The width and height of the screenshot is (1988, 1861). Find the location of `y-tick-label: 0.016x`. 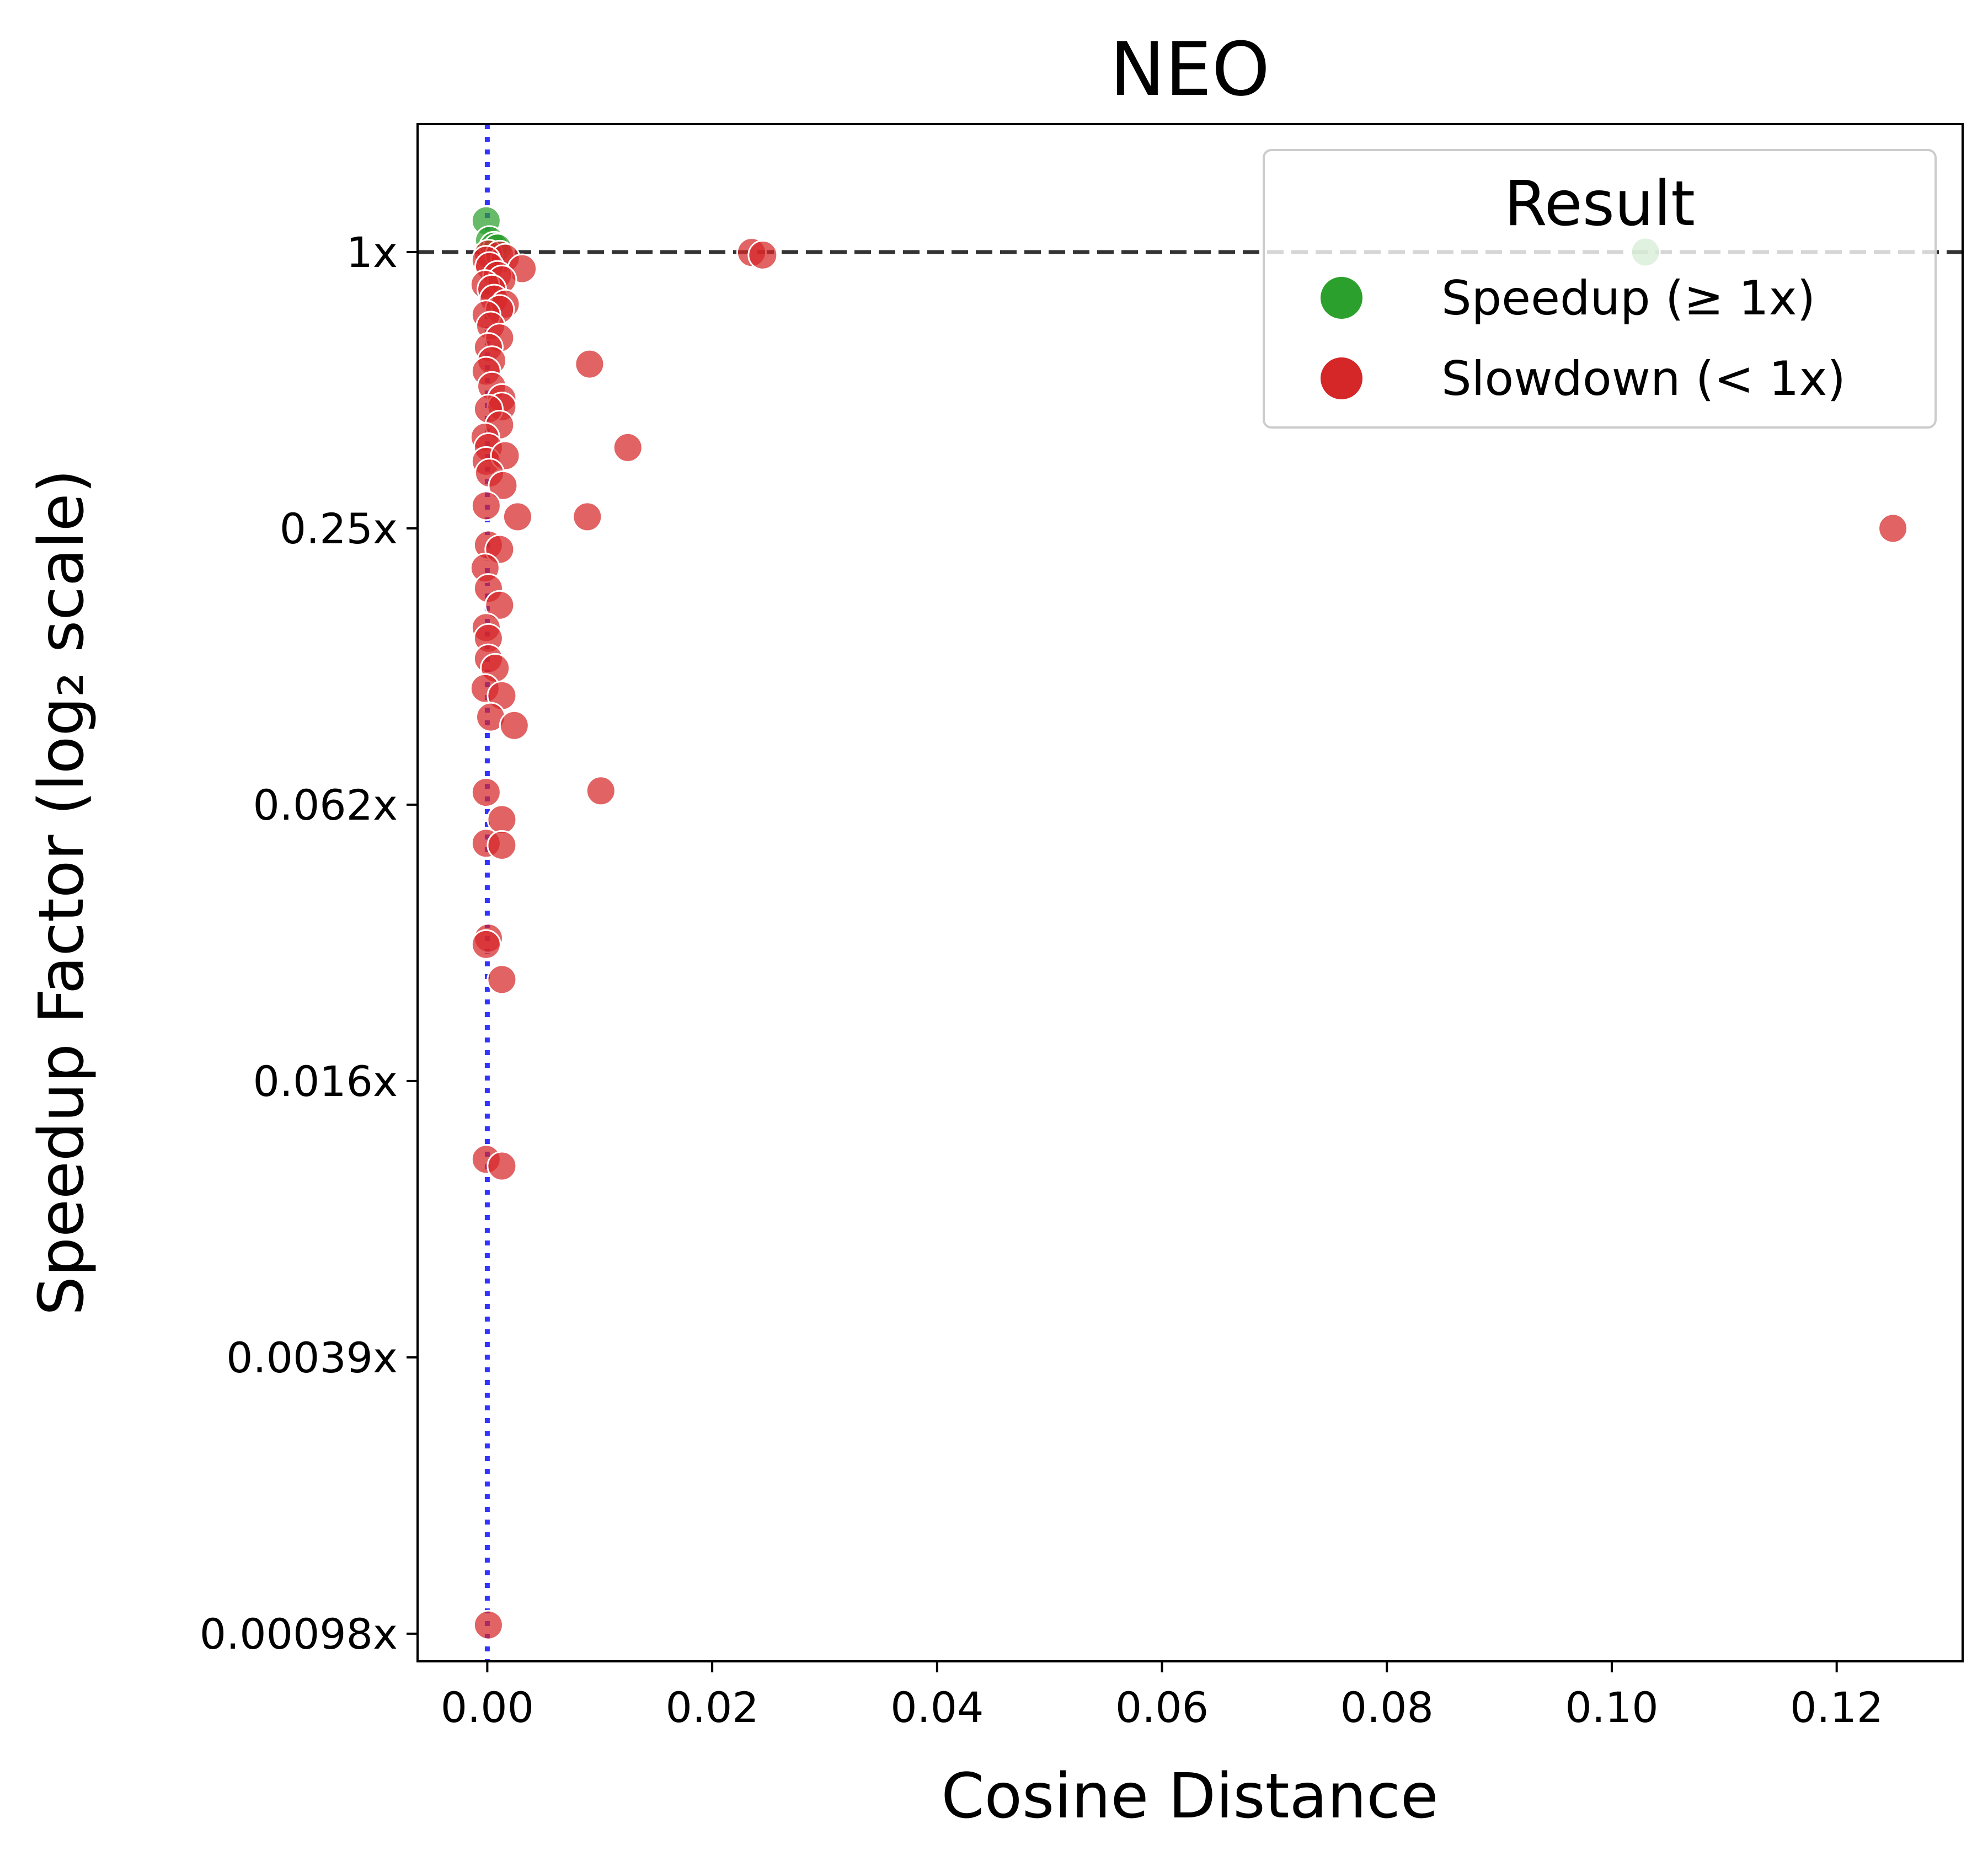

y-tick-label: 0.016x is located at coordinates (325, 1081).